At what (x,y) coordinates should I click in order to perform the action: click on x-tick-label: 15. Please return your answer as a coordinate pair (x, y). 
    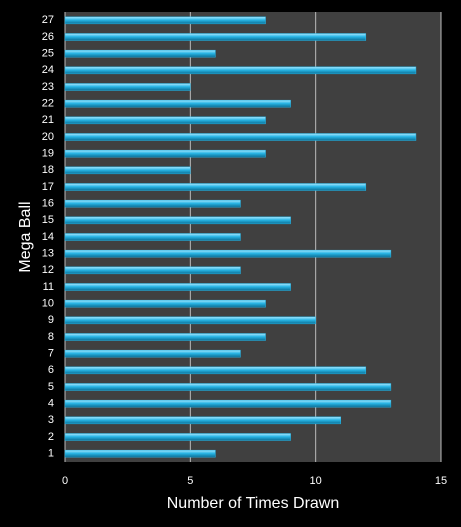
    Looking at the image, I should click on (441, 481).